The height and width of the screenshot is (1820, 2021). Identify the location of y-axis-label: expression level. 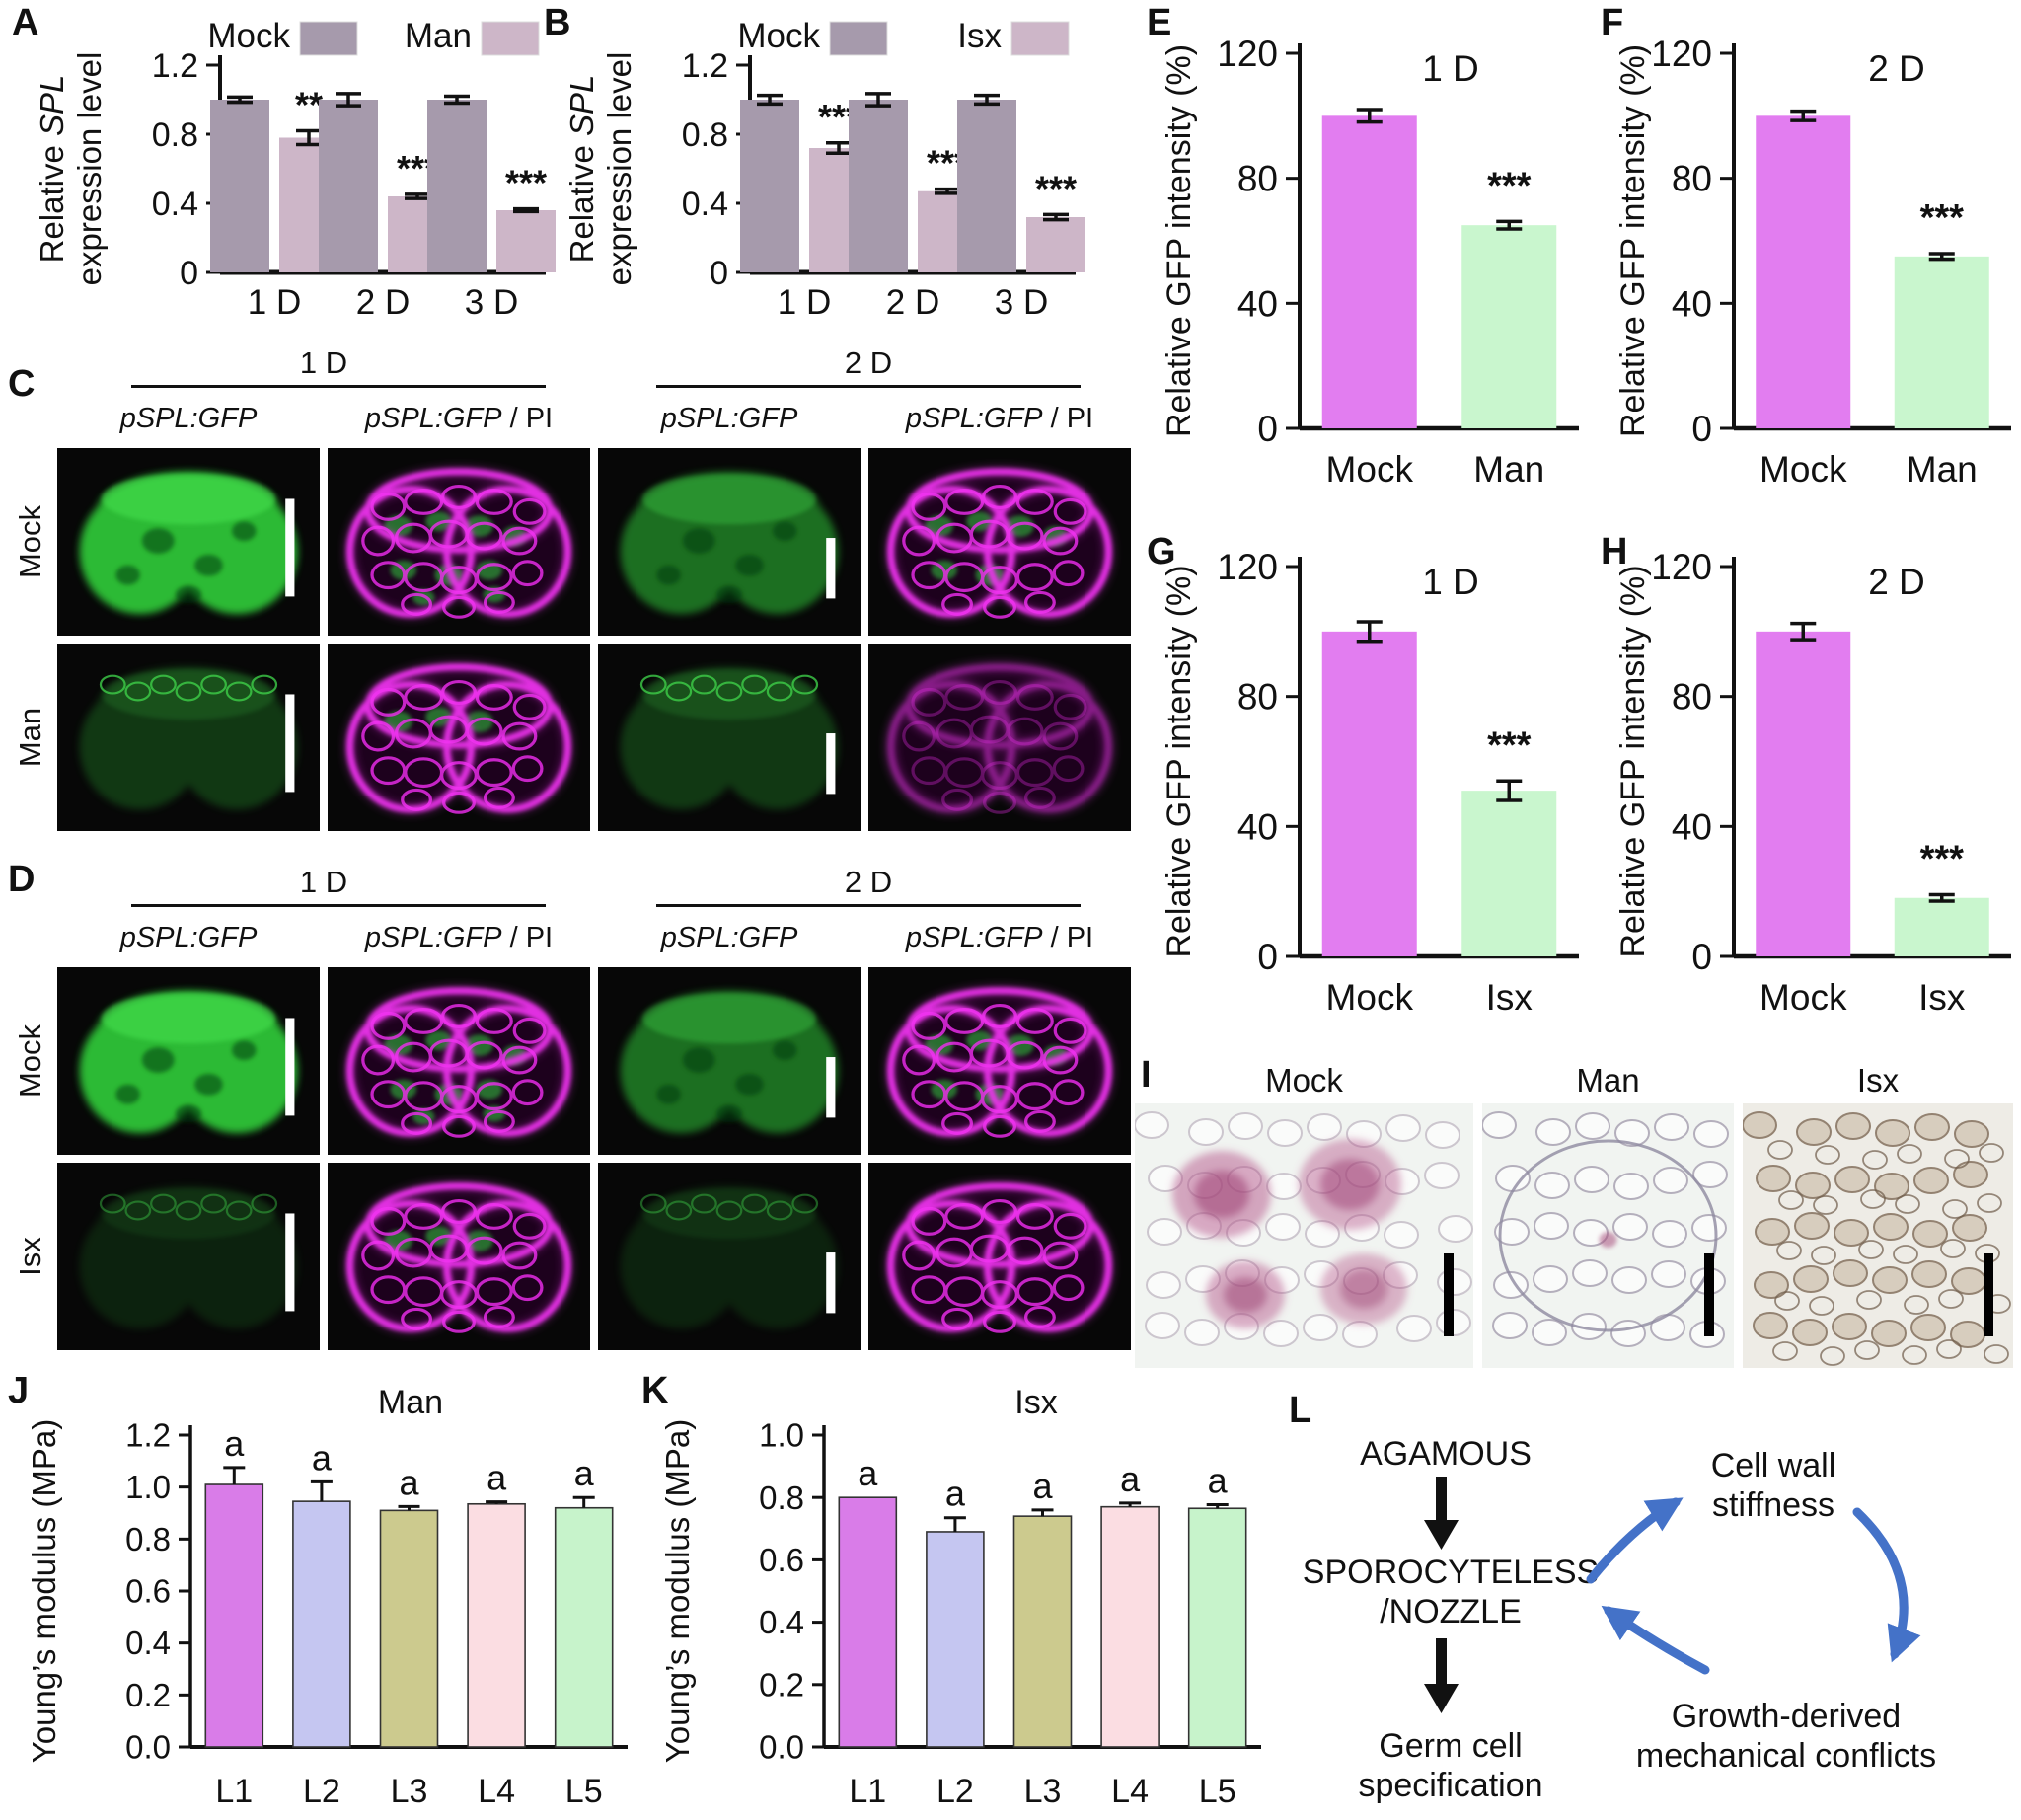
(89, 169).